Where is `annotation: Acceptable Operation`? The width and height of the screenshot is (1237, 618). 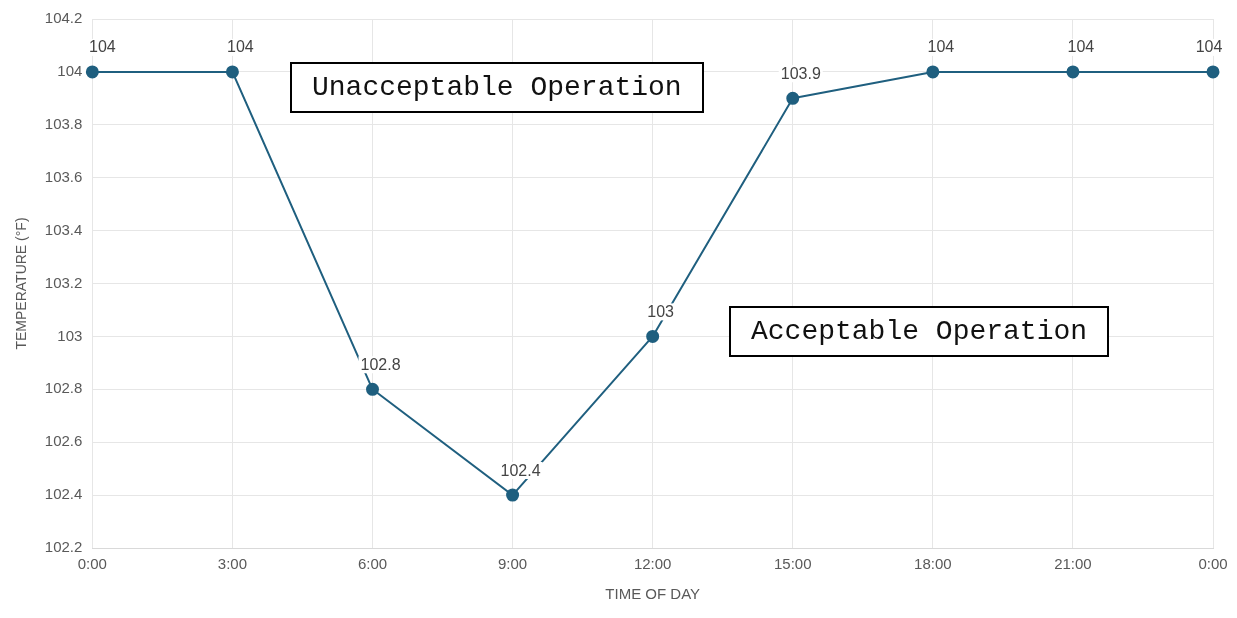 annotation: Acceptable Operation is located at coordinates (919, 331).